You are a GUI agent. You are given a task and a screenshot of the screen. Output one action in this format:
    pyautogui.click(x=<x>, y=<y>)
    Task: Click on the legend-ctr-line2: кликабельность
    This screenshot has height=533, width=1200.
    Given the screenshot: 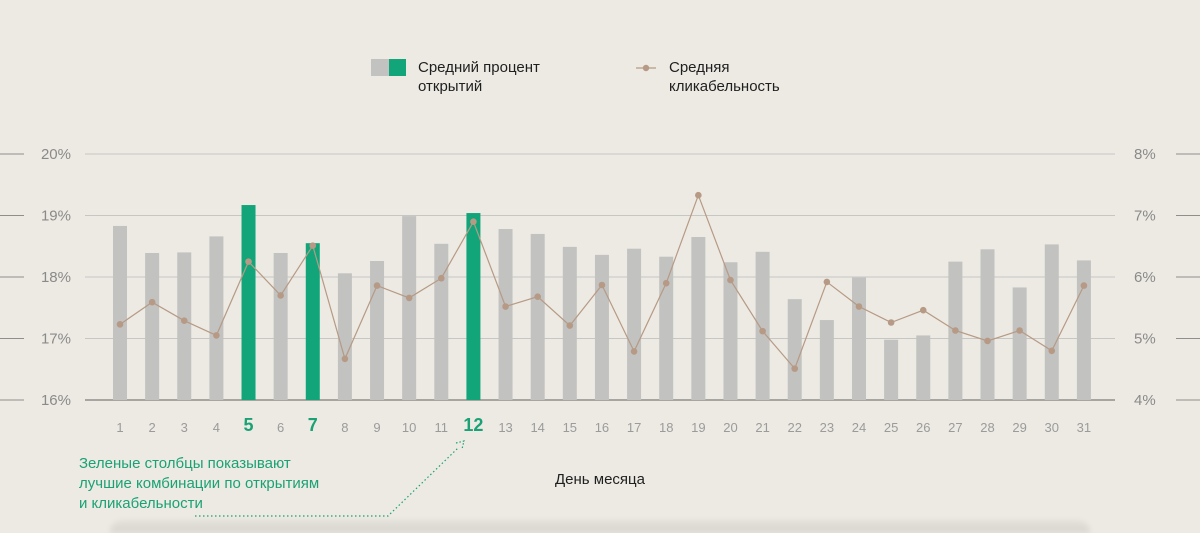 What is the action you would take?
    pyautogui.click(x=724, y=86)
    